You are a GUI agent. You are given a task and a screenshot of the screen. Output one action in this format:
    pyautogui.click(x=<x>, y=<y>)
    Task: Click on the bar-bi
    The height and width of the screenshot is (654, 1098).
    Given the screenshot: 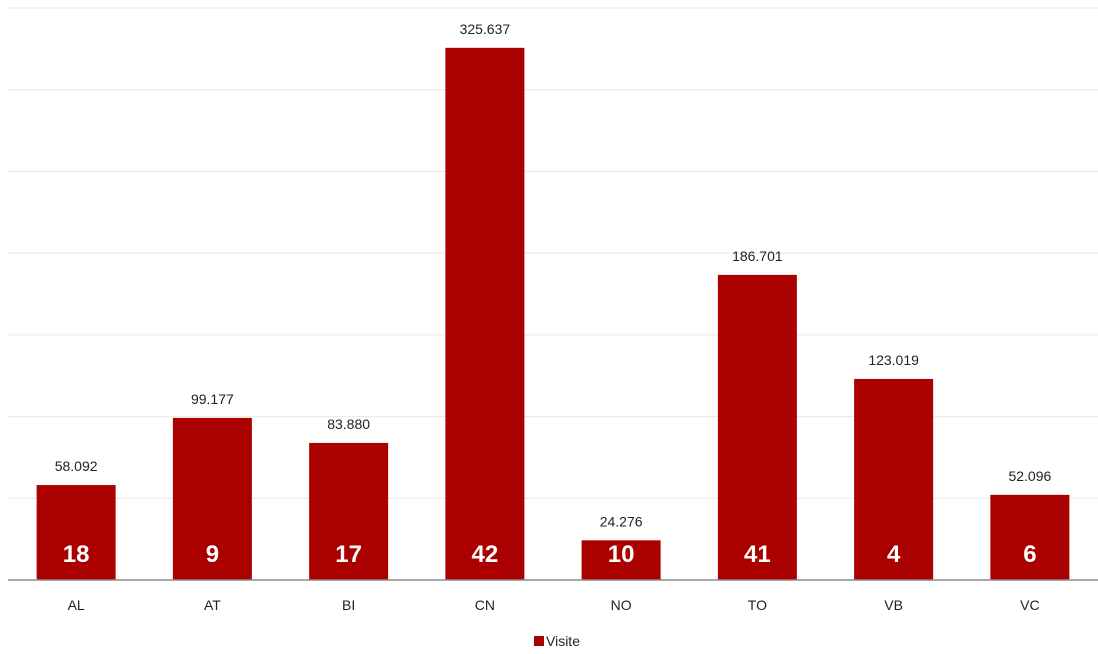 What is the action you would take?
    pyautogui.click(x=349, y=511)
    